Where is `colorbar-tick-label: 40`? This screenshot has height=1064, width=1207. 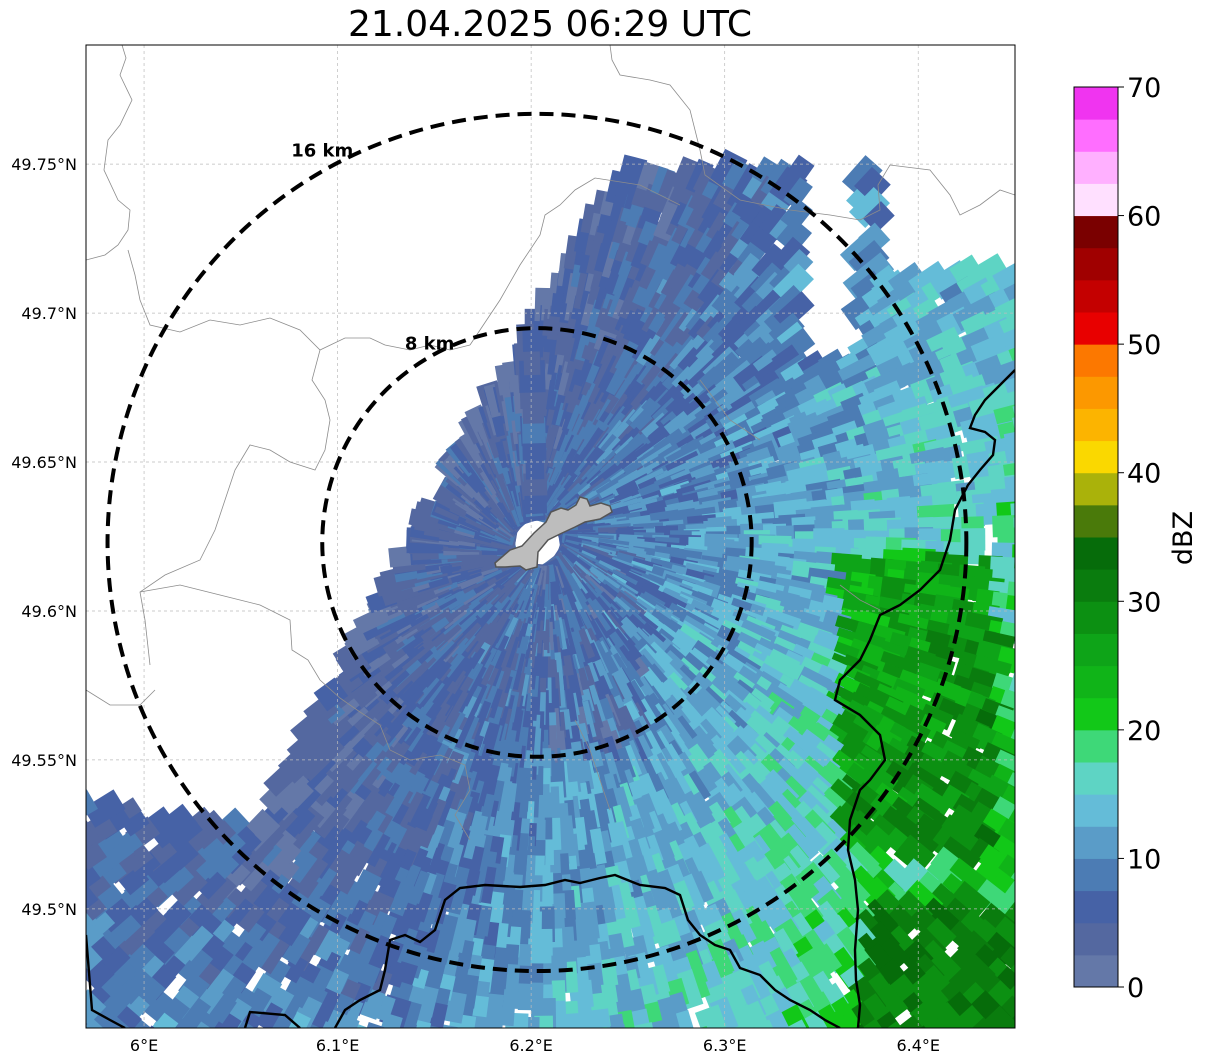
colorbar-tick-label: 40 is located at coordinates (1144, 474).